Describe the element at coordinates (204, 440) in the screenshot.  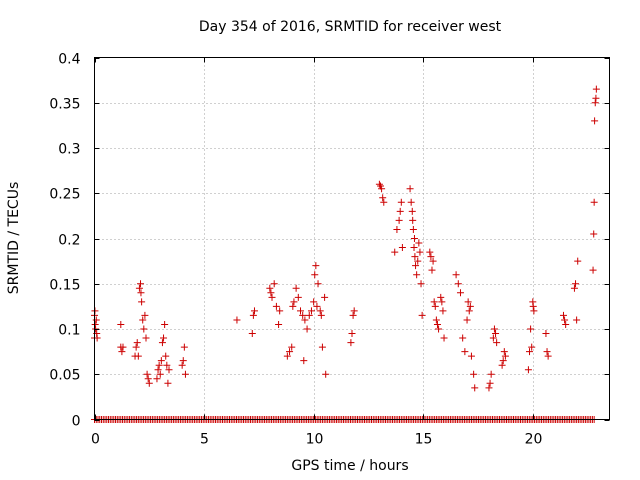
I see `x-tick-label: 5` at that location.